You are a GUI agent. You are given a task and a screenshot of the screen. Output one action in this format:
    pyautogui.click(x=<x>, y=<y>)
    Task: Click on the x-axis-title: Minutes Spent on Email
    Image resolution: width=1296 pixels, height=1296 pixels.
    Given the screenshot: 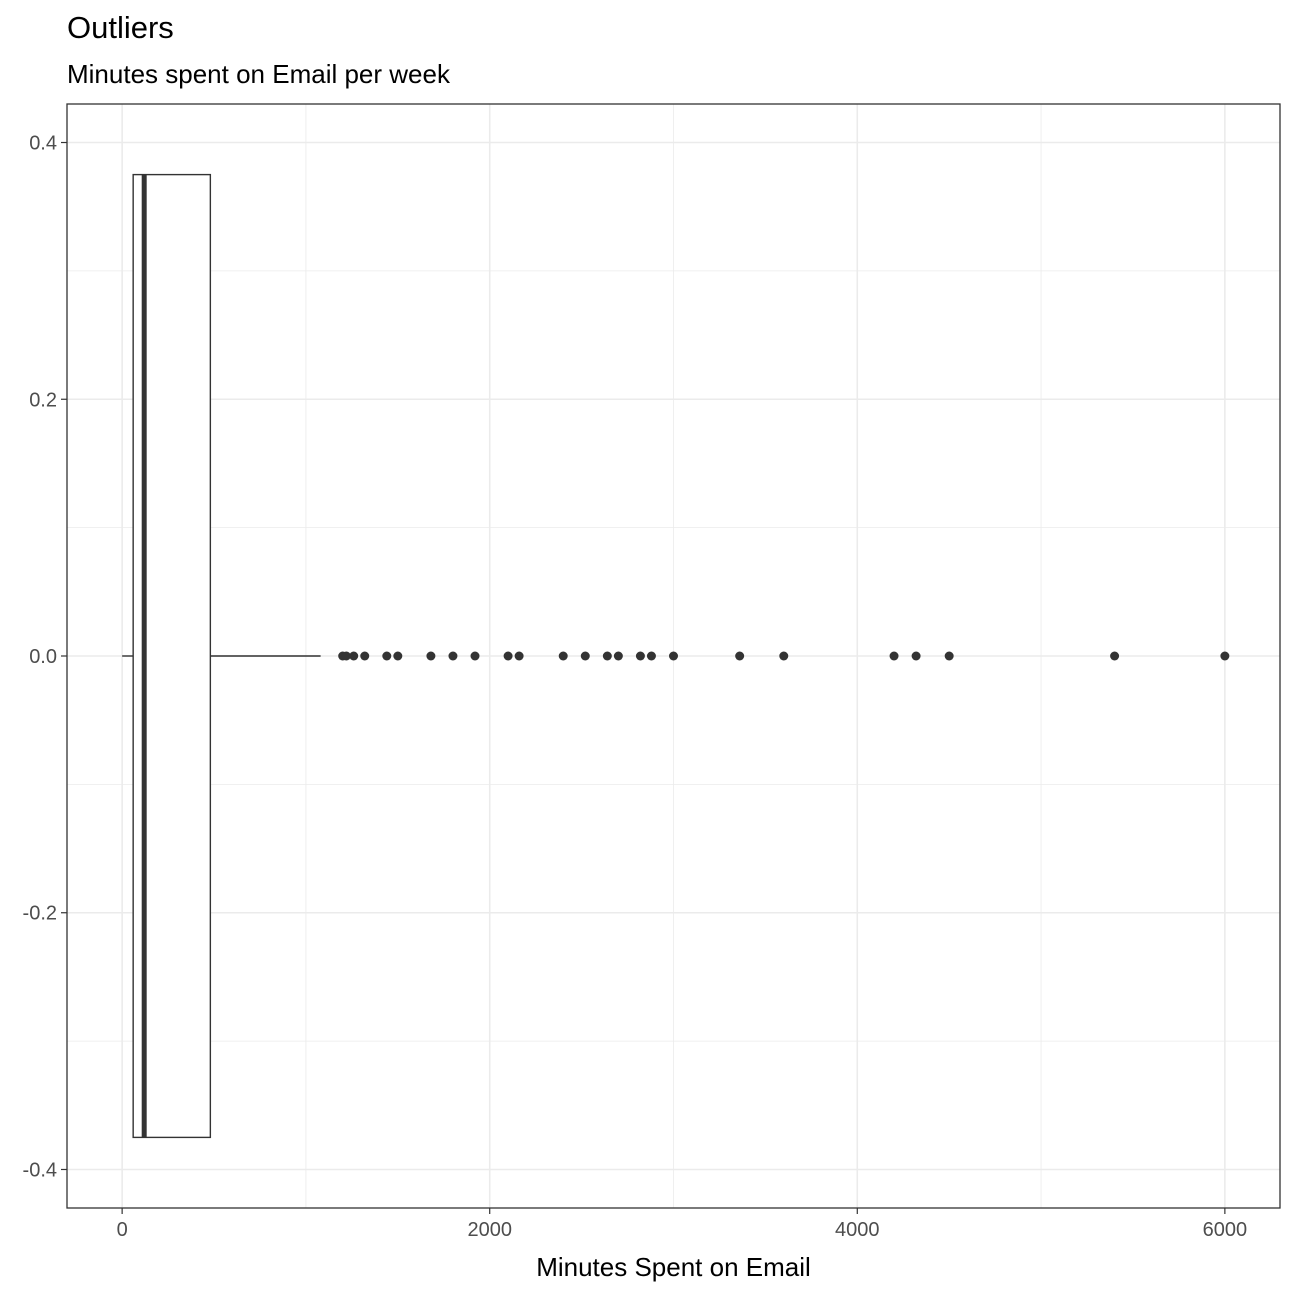 What is the action you would take?
    pyautogui.click(x=673, y=1267)
    